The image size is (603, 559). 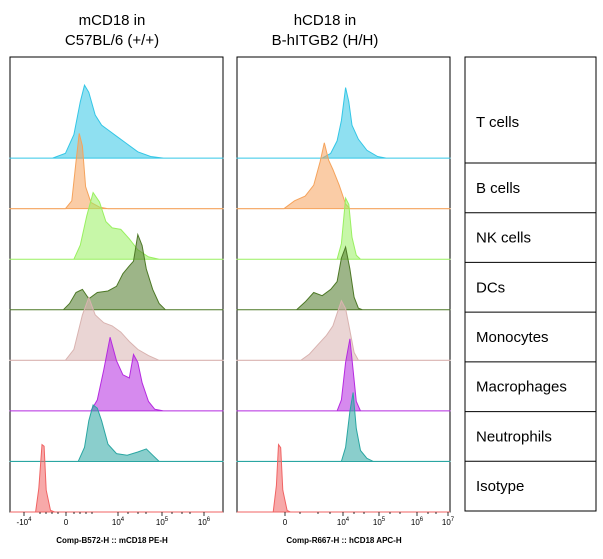 What do you see at coordinates (66, 522) in the screenshot?
I see `panel-1-tick-label-1: 0` at bounding box center [66, 522].